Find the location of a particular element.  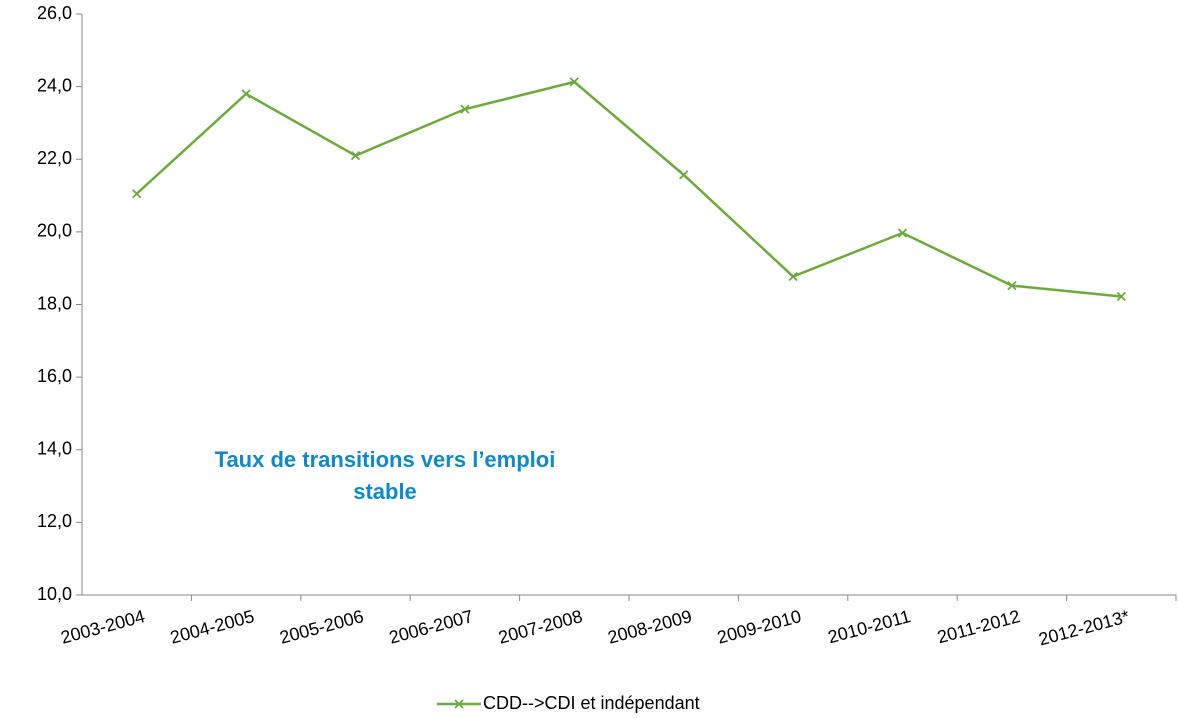

y-tick-label: 10,0 is located at coordinates (54, 594).